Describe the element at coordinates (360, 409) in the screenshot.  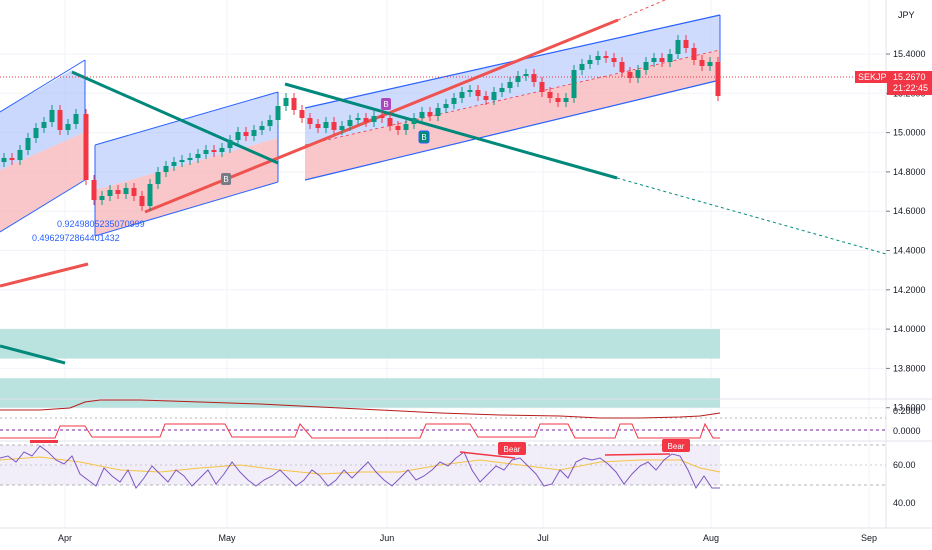
I see `ind1-dark-red-line` at that location.